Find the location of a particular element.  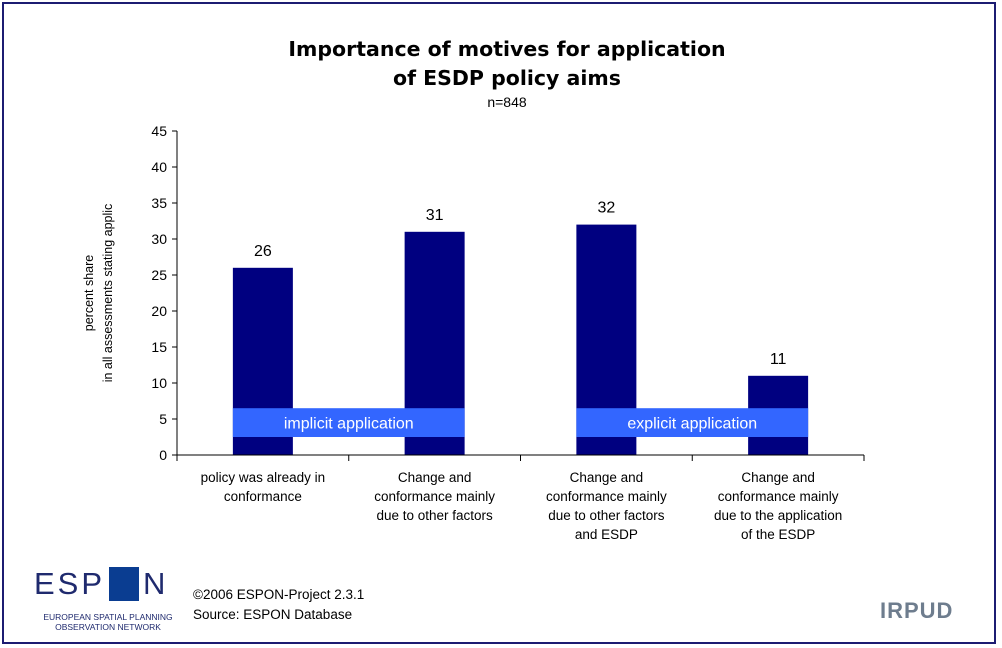

y-tick-label: 40 is located at coordinates (159, 167).